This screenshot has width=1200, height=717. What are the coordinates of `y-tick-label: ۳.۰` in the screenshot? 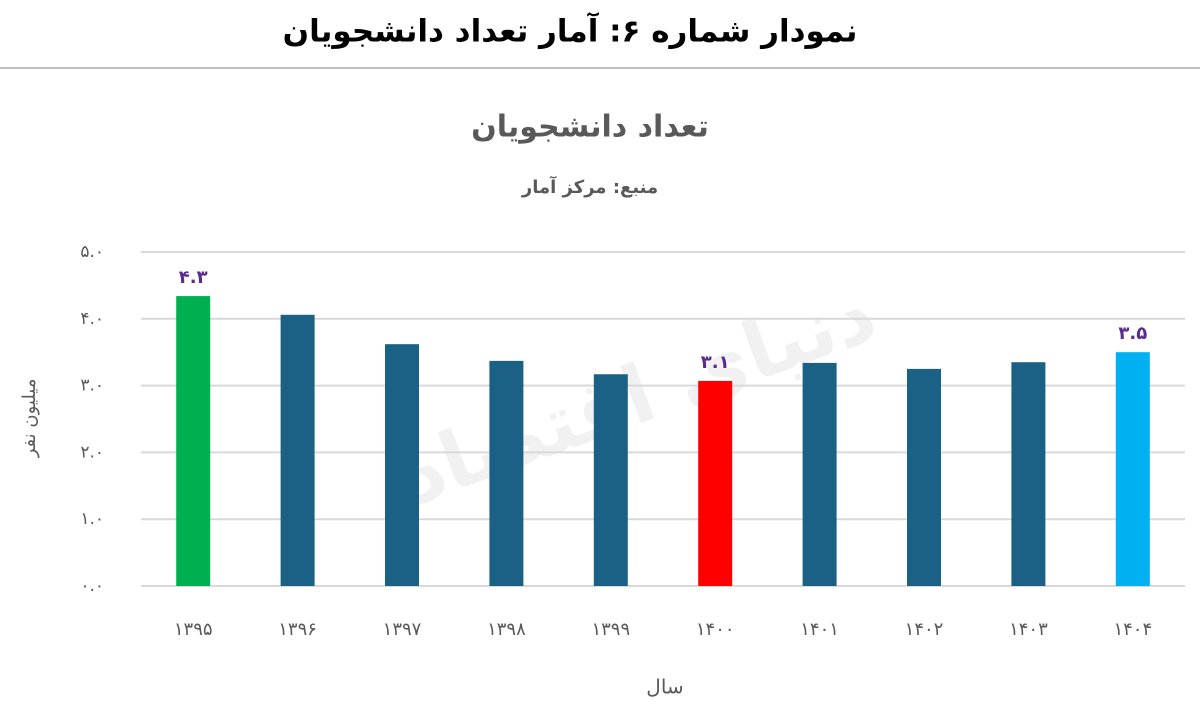 It's located at (92, 386).